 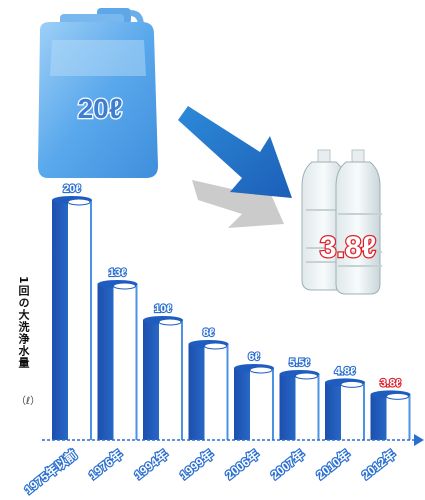 I want to click on category-label: 2010年, so click(x=333, y=465).